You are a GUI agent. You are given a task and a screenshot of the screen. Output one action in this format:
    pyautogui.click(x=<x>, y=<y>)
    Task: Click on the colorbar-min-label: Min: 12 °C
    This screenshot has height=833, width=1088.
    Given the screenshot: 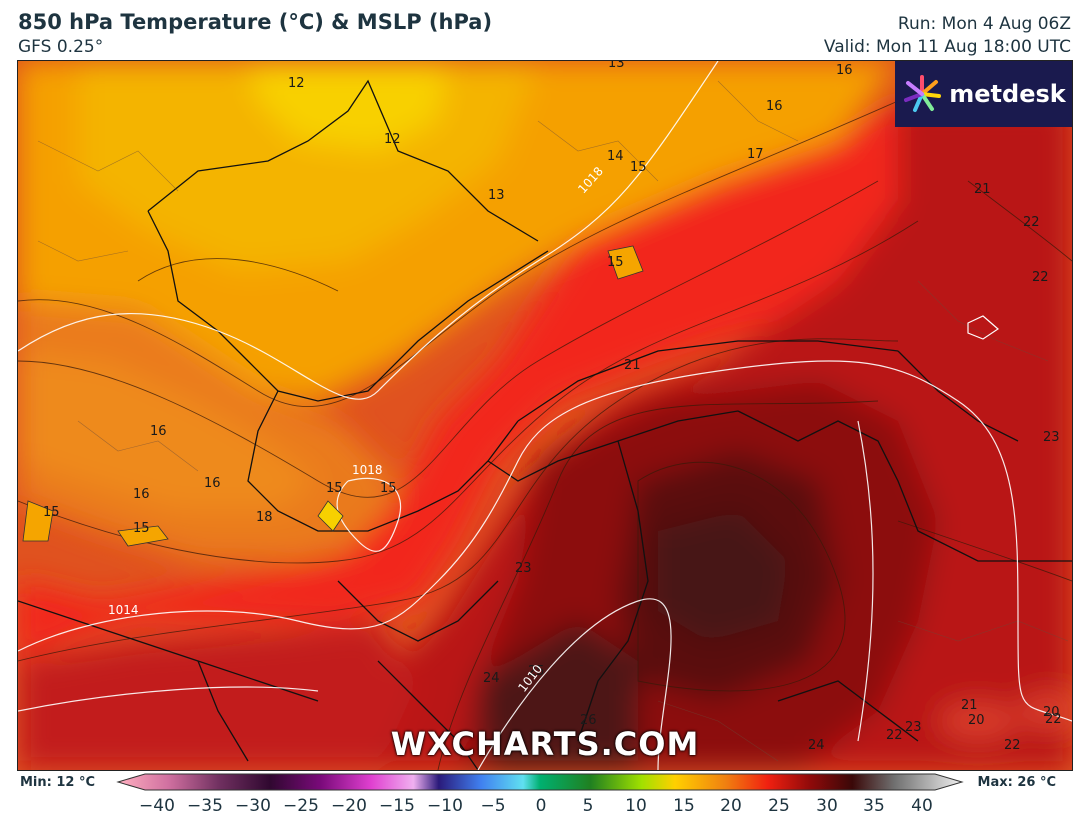 What is the action you would take?
    pyautogui.click(x=58, y=782)
    